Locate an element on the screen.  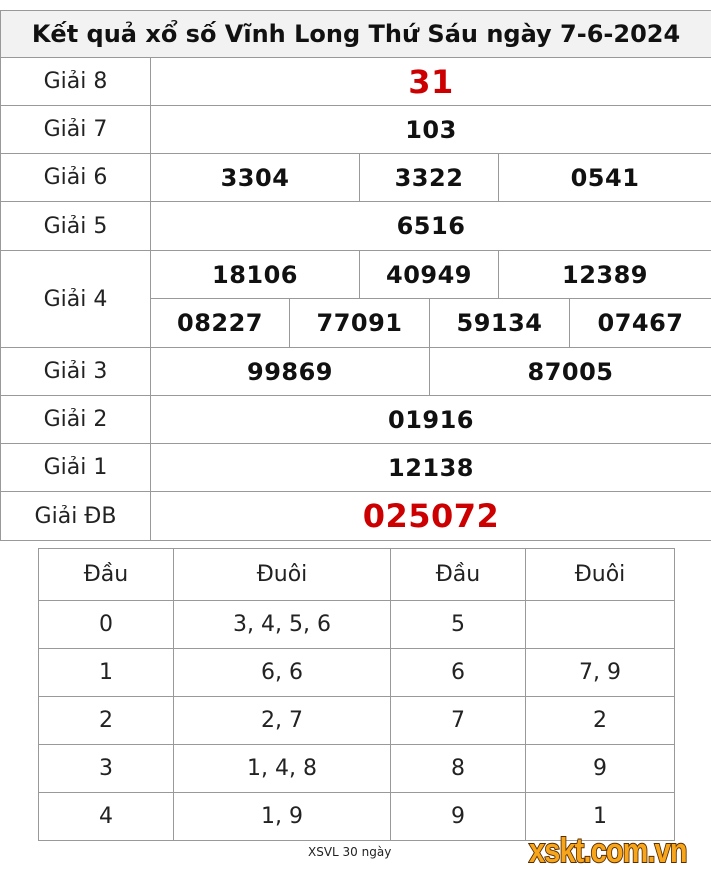
xsvl-30-days-link: XSVL 30 ngày is located at coordinates (350, 852).